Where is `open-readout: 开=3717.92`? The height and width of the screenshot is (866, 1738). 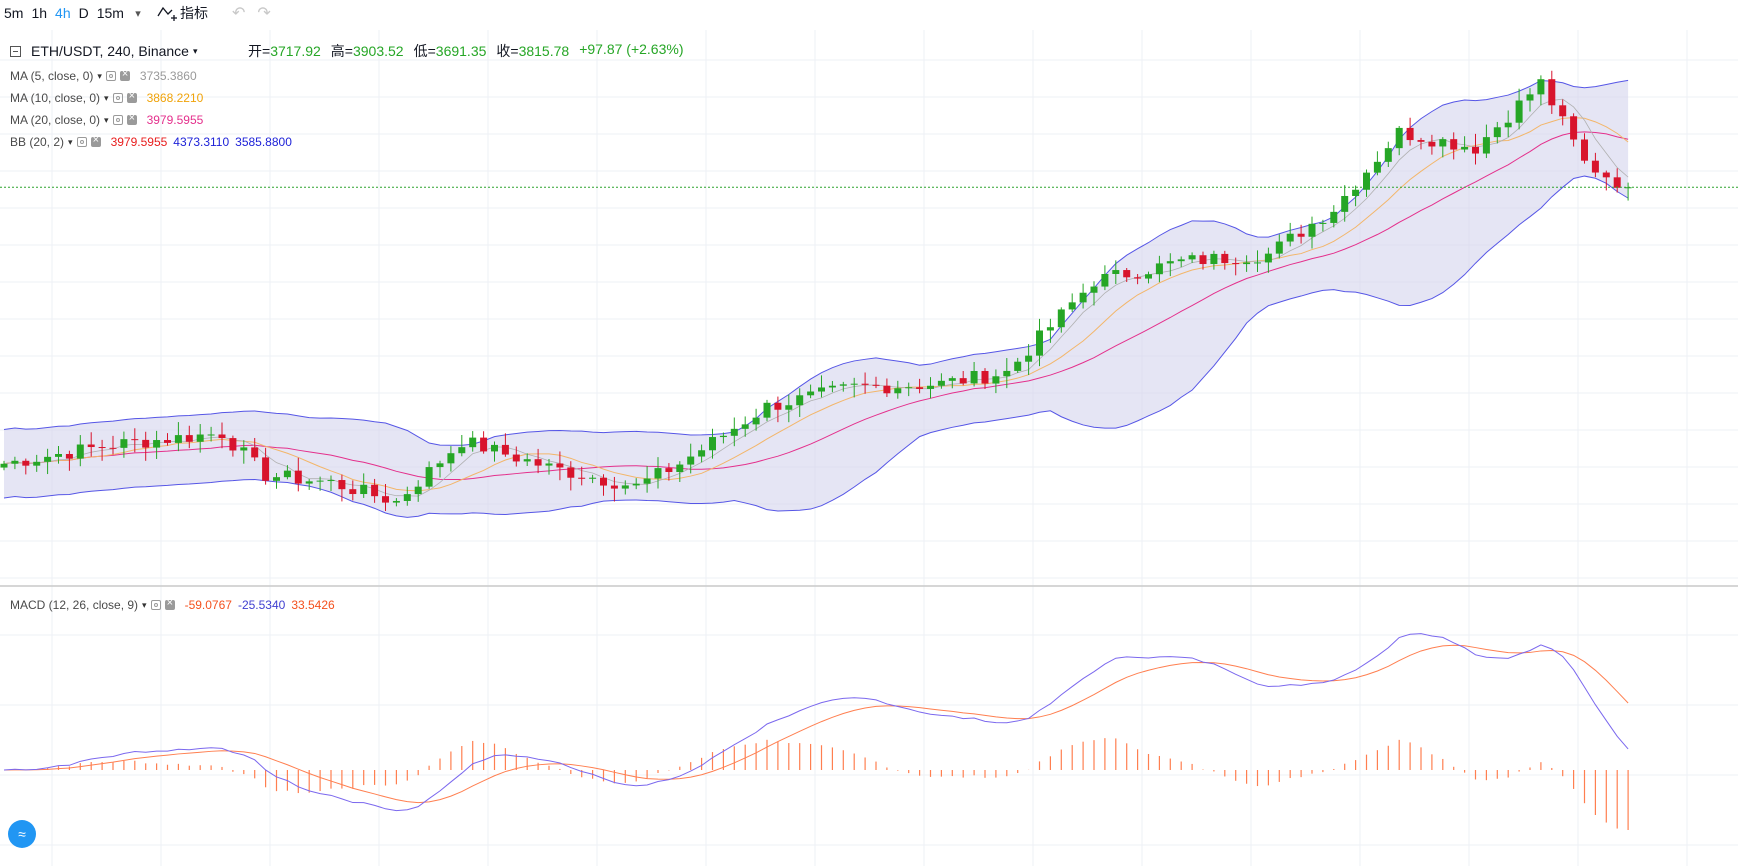
open-readout: 开=3717.92 is located at coordinates (284, 51).